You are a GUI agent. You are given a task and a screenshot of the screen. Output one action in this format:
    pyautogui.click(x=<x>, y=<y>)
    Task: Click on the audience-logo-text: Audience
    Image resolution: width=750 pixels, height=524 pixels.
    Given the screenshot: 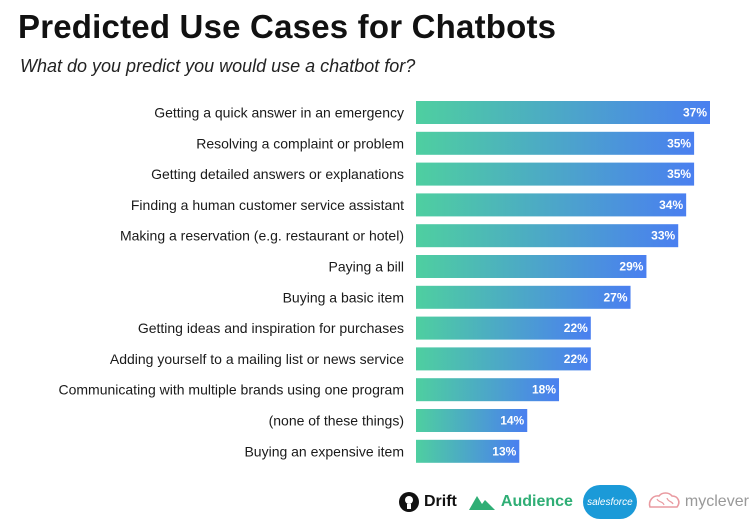 What is the action you would take?
    pyautogui.click(x=536, y=501)
    